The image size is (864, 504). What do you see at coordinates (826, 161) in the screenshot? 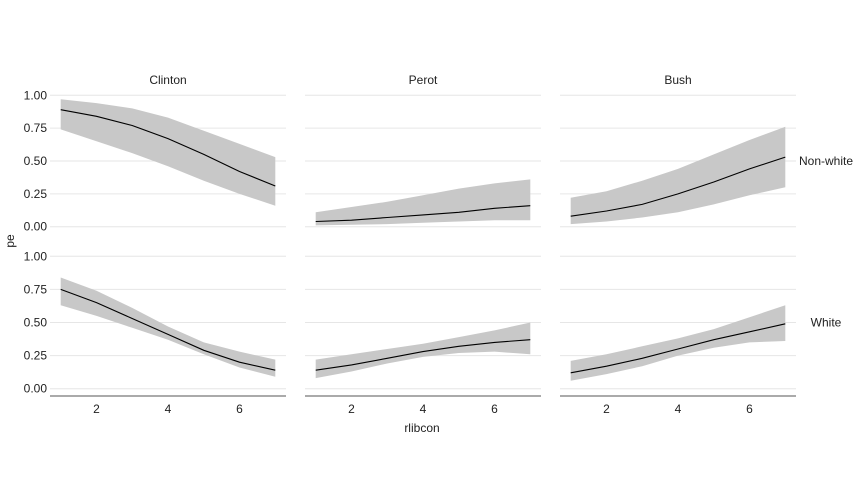
I see `row-strip-label: Non-white` at bounding box center [826, 161].